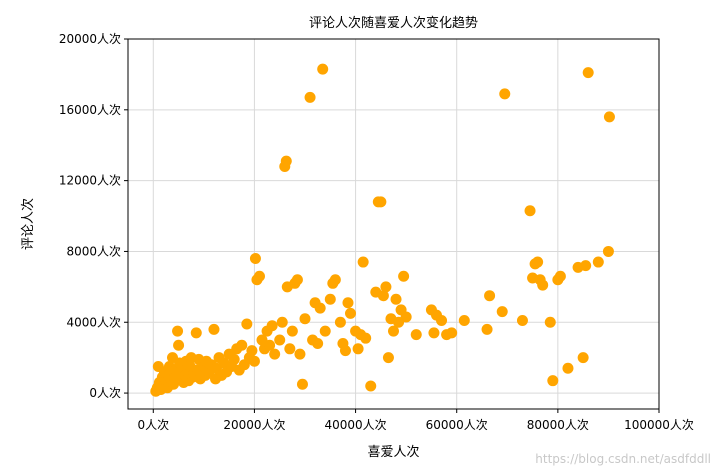 The image size is (717, 468). Describe the element at coordinates (355, 425) in the screenshot. I see `x-tick-label: 40000人次` at that location.